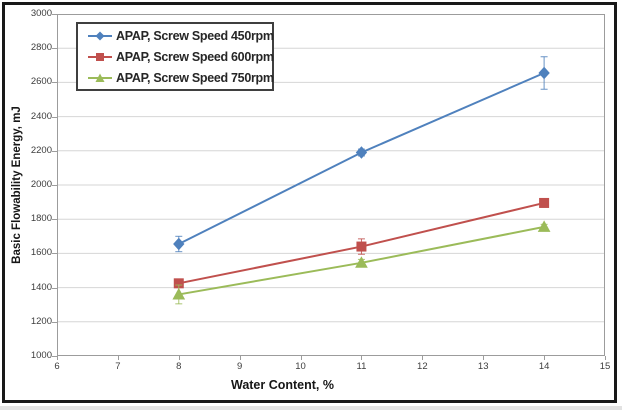 This screenshot has height=410, width=622. Describe the element at coordinates (195, 56) in the screenshot. I see `legend-label: APAP, Screw Speed 600rpm` at that location.